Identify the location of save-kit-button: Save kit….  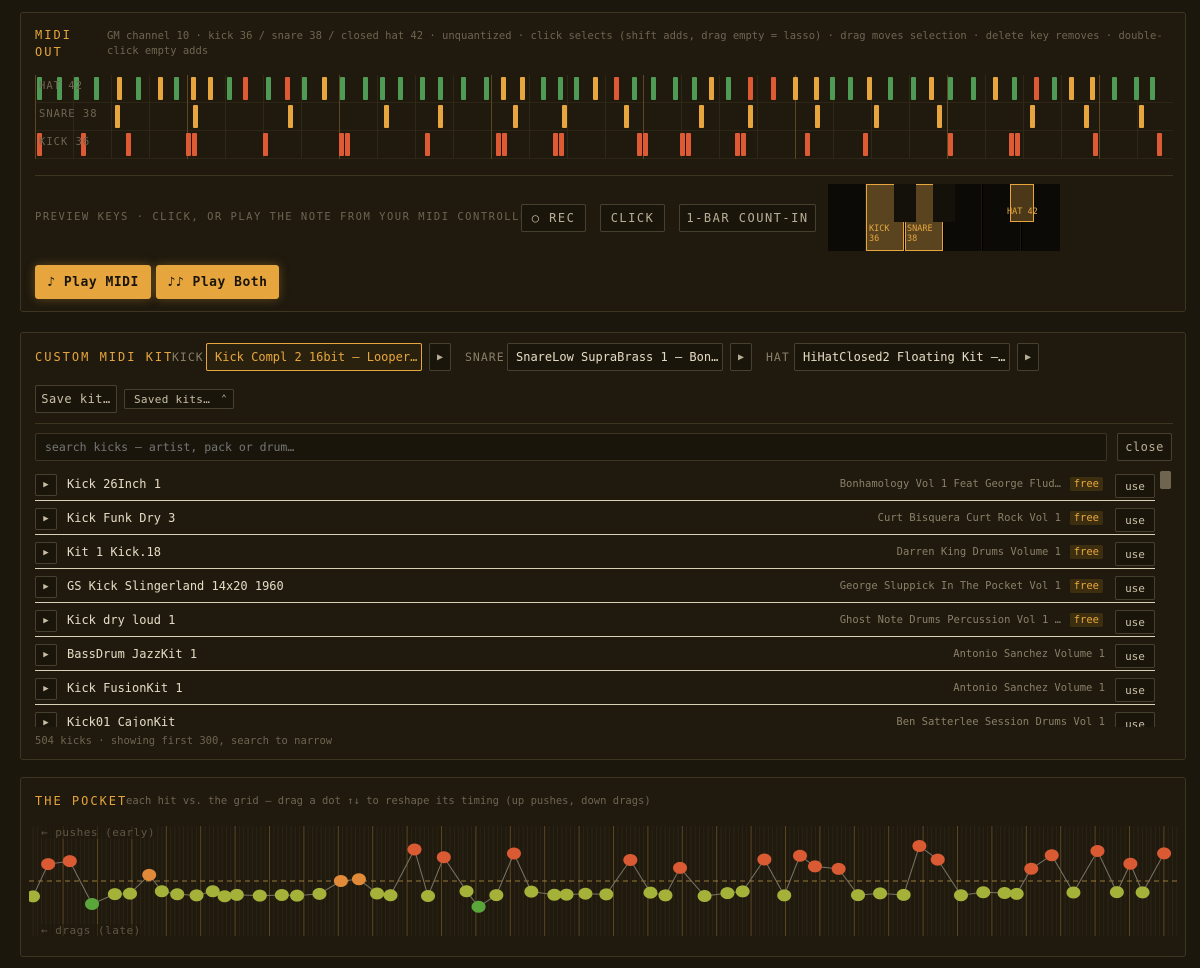
(76, 399).